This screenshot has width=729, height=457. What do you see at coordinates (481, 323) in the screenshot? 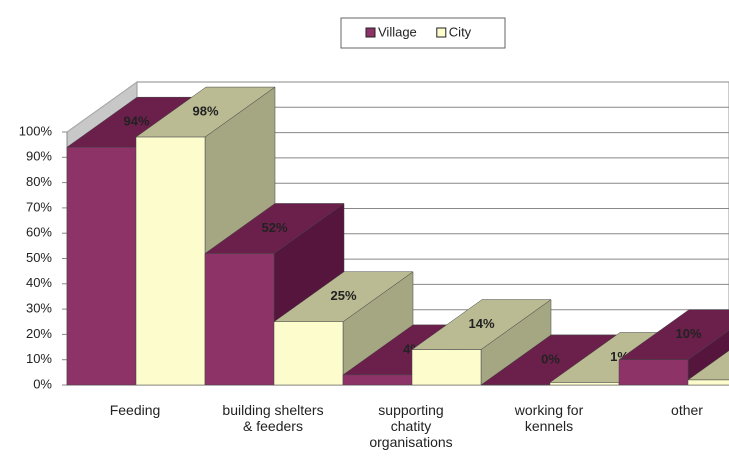
I see `value-label: 14%` at bounding box center [481, 323].